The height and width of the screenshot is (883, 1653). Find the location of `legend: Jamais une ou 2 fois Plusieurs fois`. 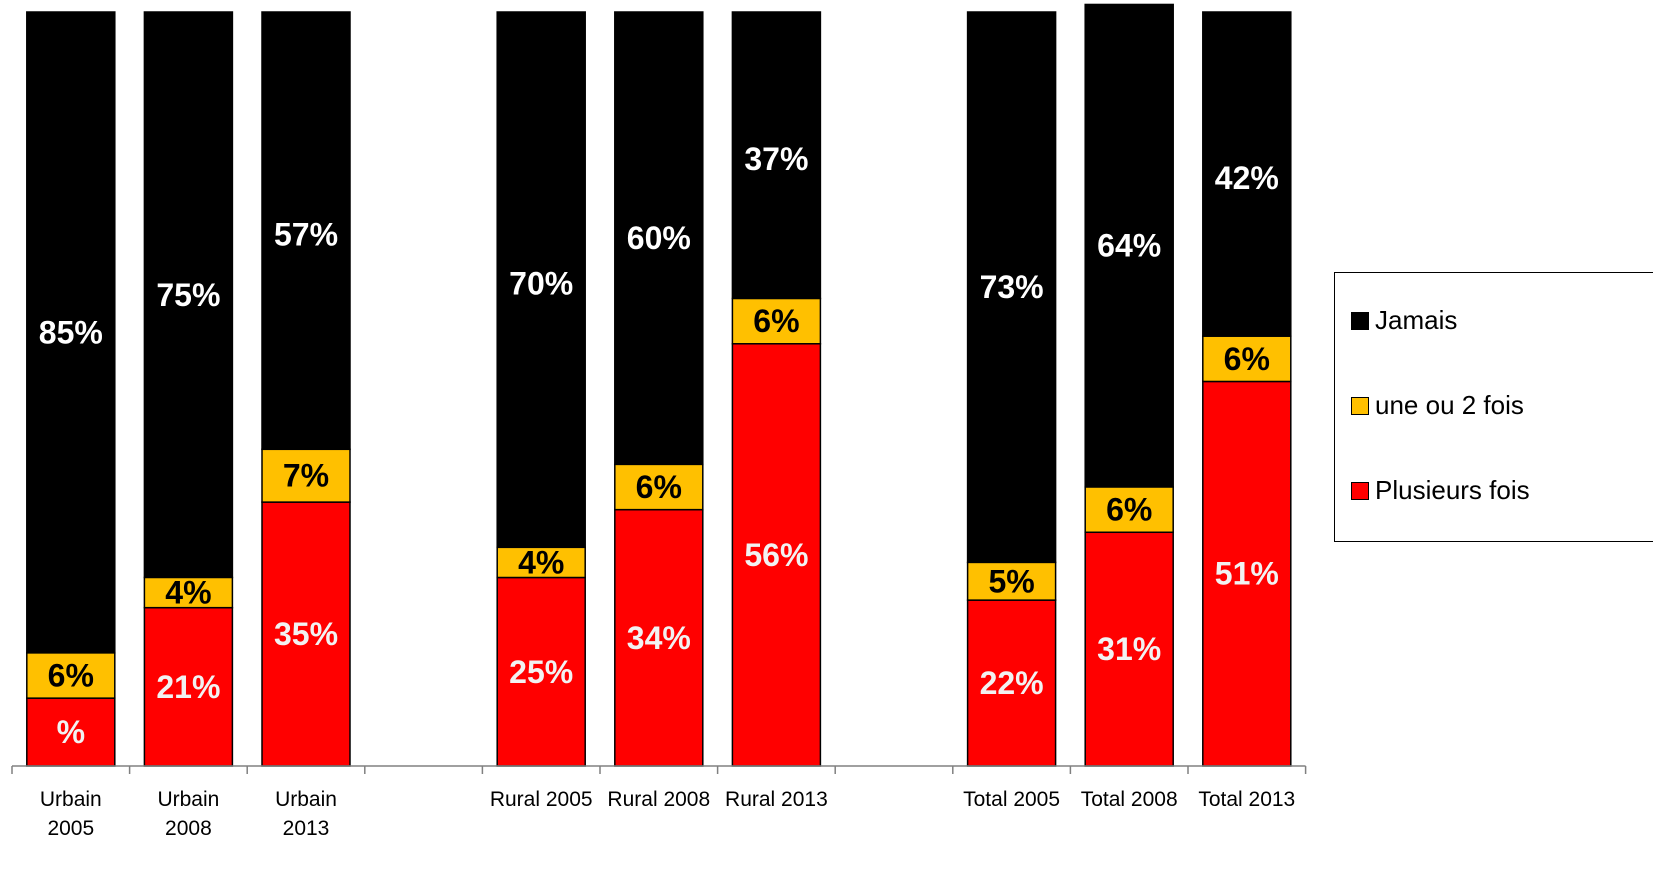

legend: Jamais une ou 2 fois Plusieurs fois is located at coordinates (1493, 407).